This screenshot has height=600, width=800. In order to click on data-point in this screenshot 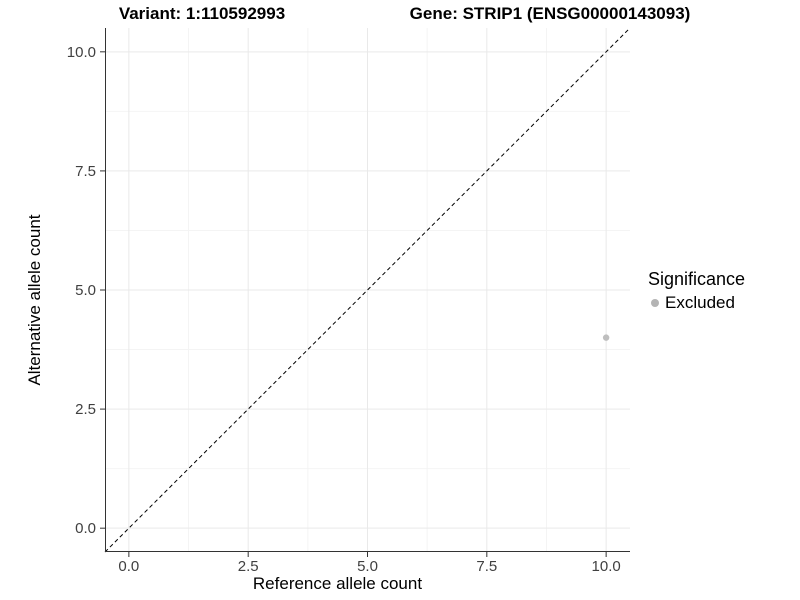, I will do `click(606, 337)`.